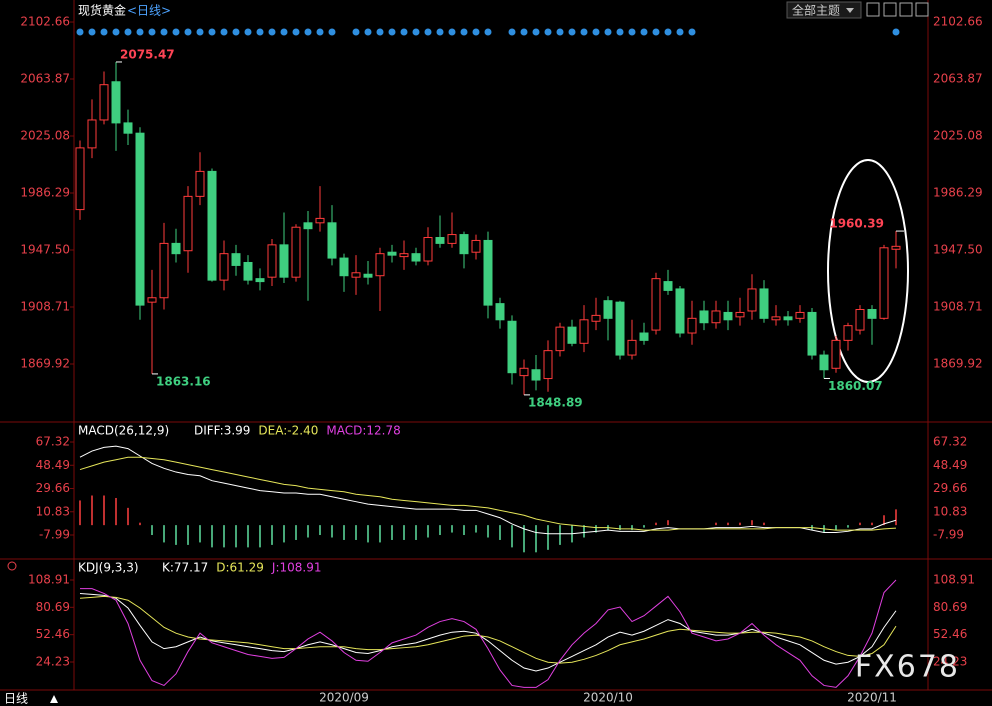 The width and height of the screenshot is (992, 706). I want to click on y-tick-label: 2025.08, so click(45, 136).